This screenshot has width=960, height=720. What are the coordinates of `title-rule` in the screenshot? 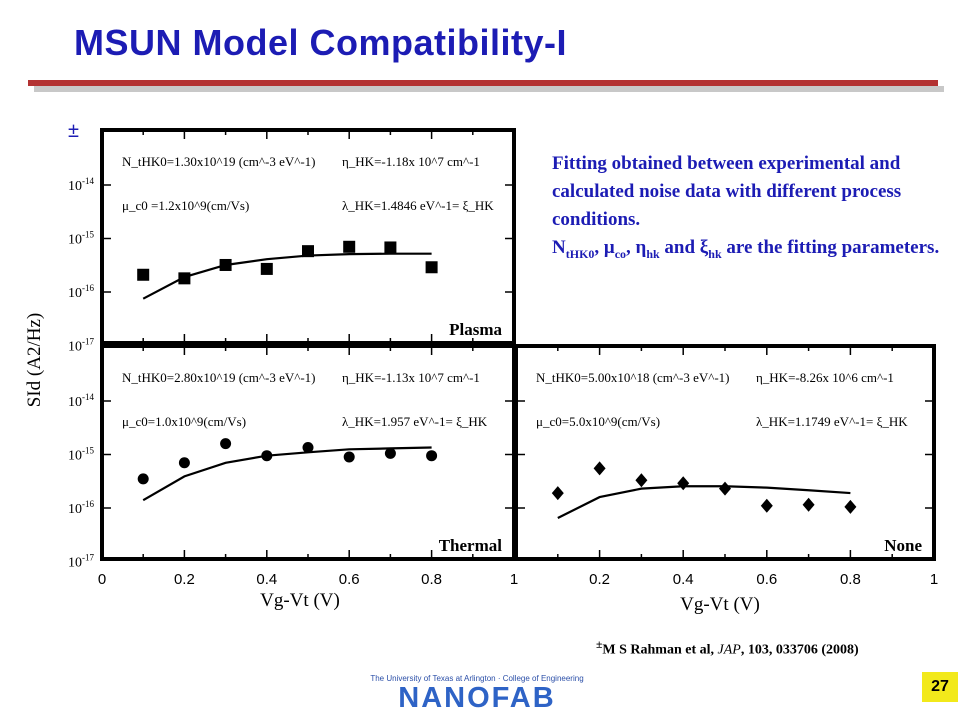 It's located at (483, 83).